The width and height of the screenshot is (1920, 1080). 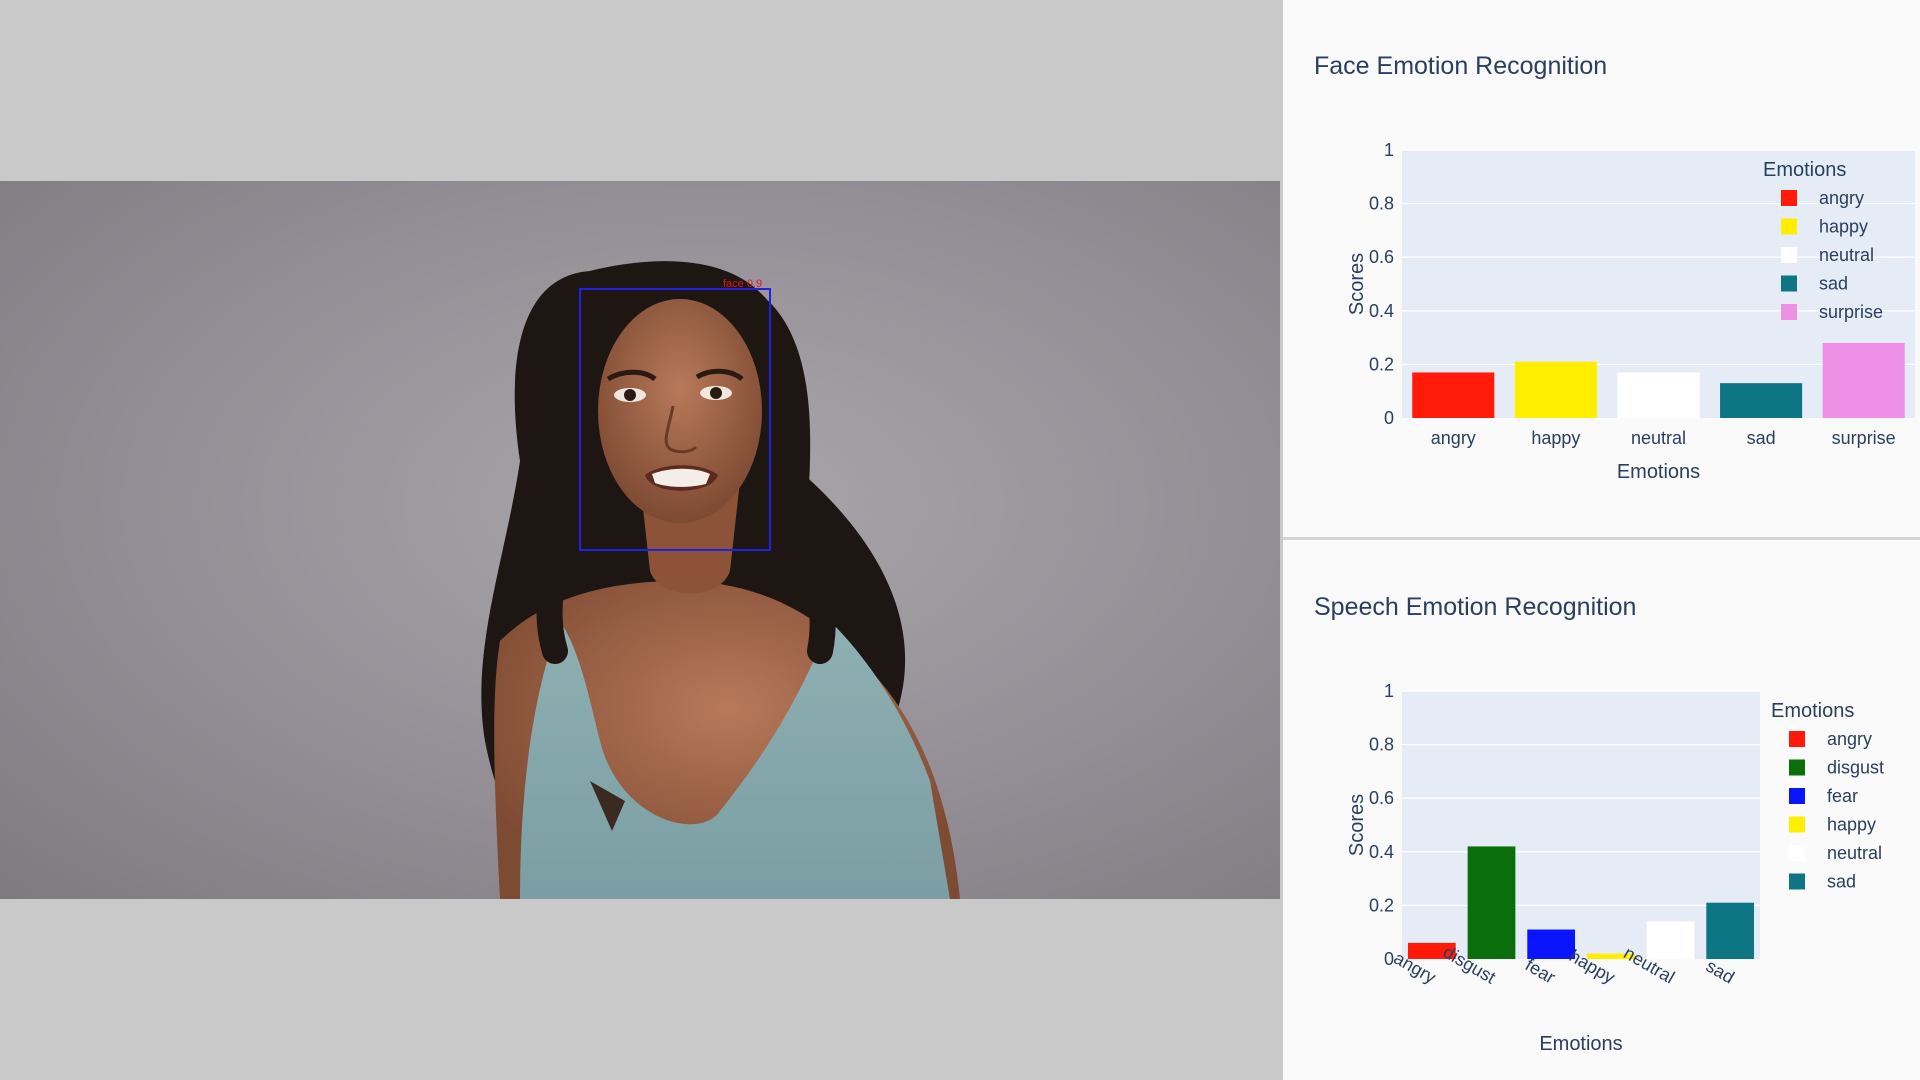 What do you see at coordinates (1389, 150) in the screenshot?
I see `face-y-tick-label: 1` at bounding box center [1389, 150].